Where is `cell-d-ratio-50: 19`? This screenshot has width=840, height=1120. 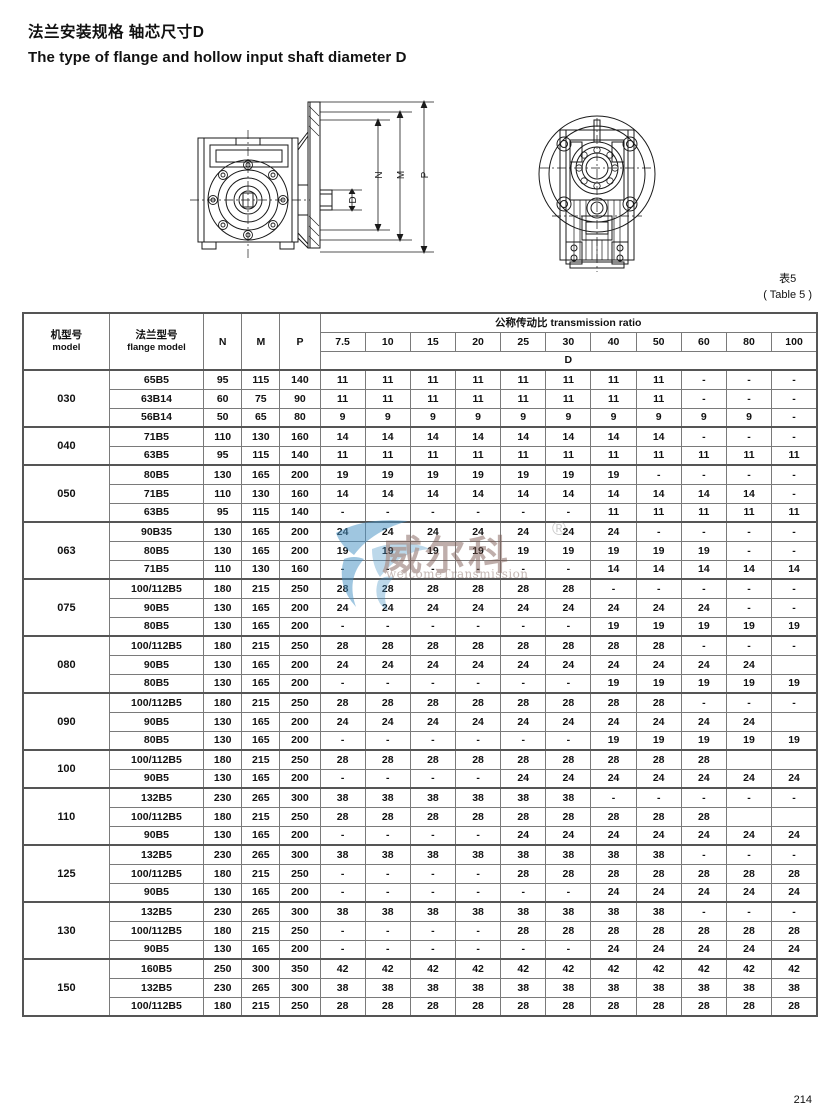
cell-d-ratio-50: 19 is located at coordinates (658, 550).